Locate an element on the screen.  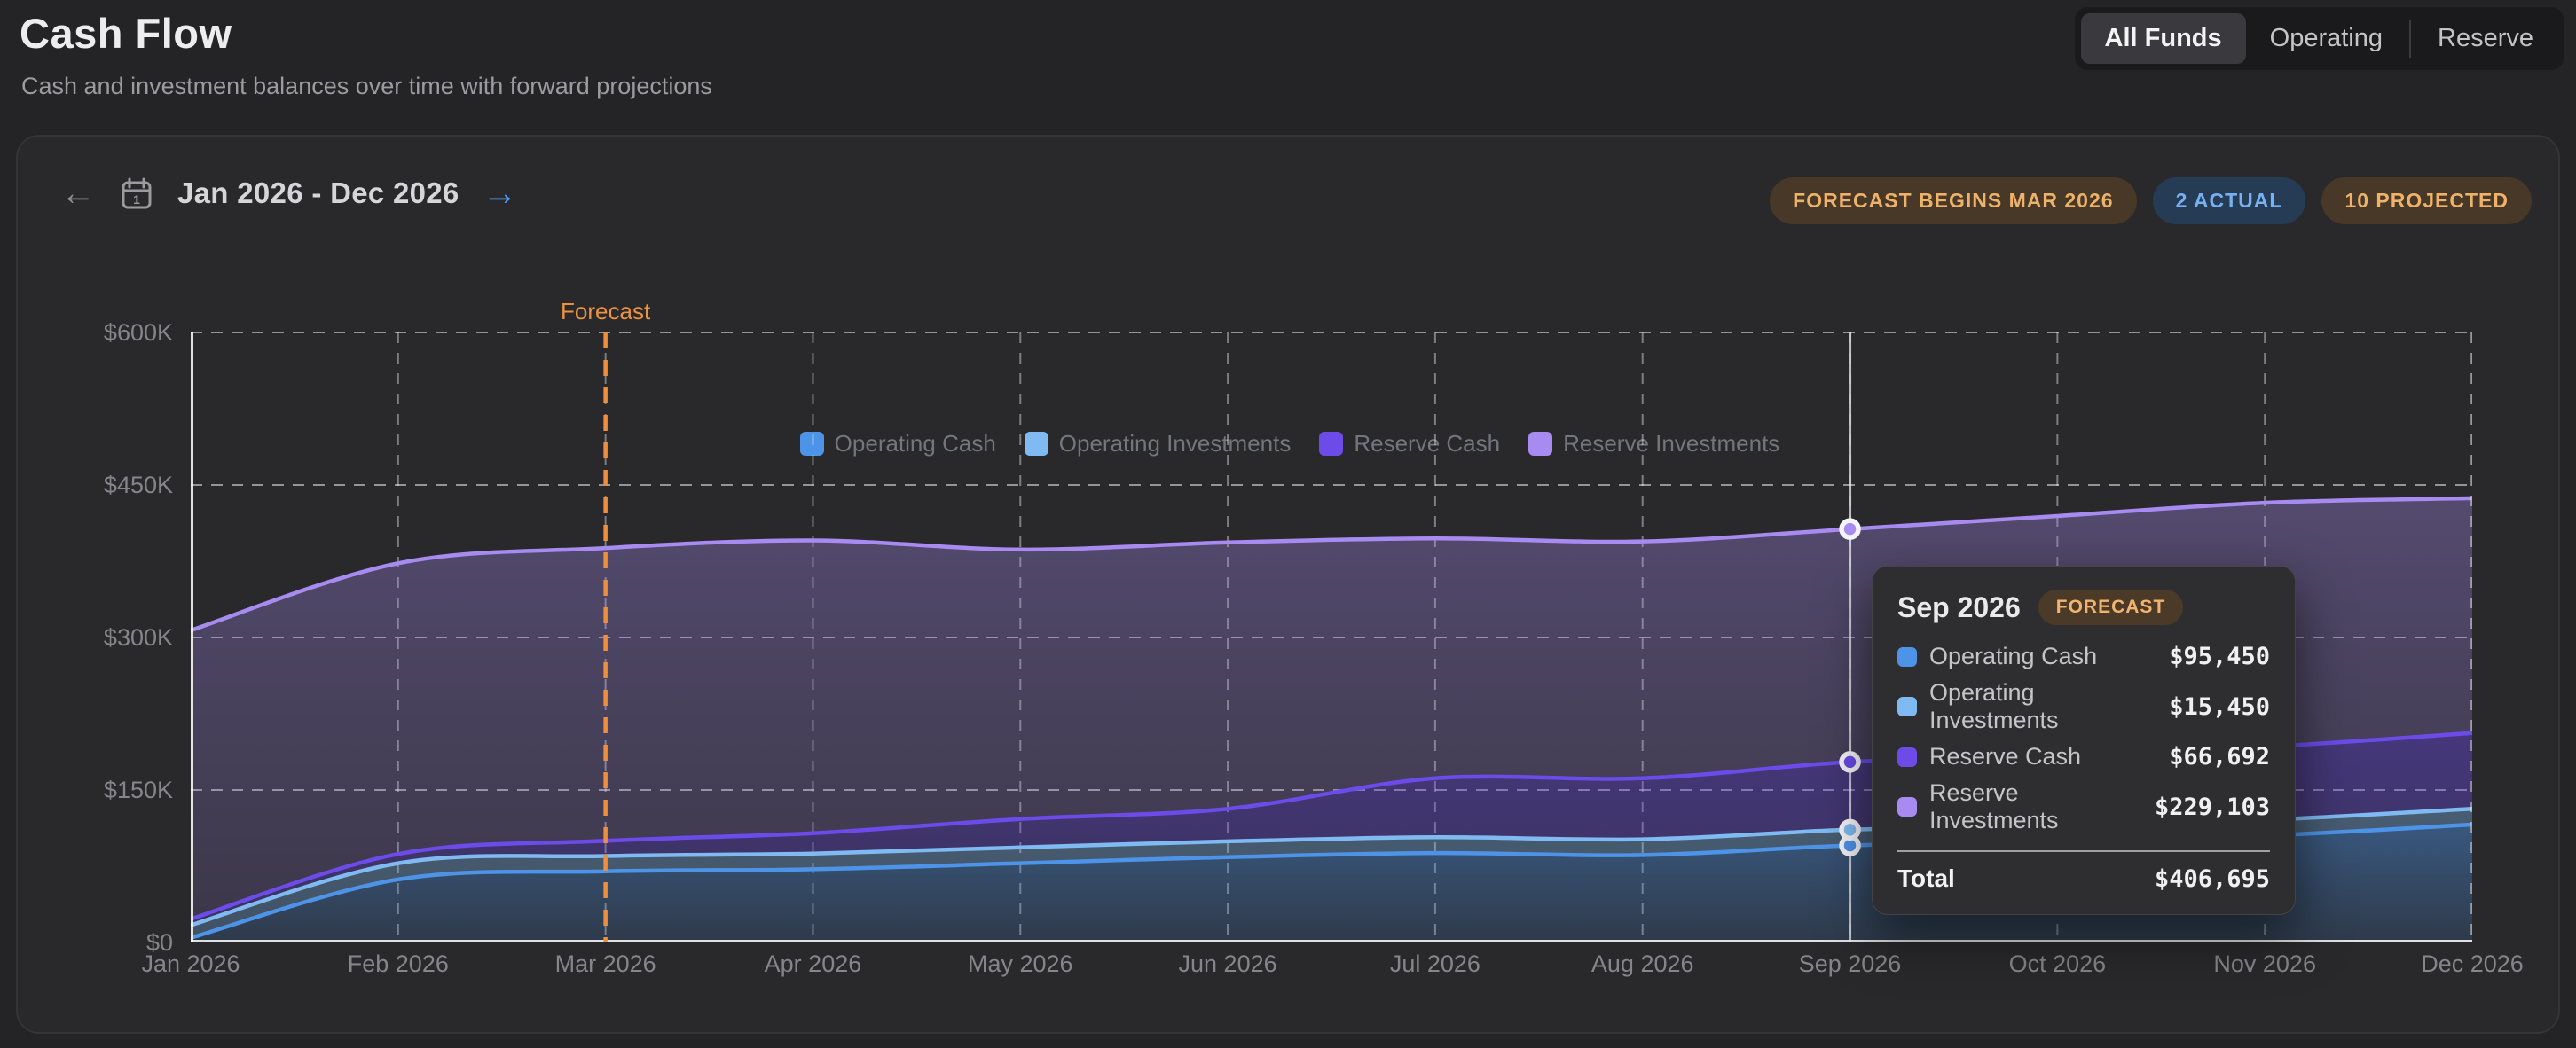
badge-10-projected: 10 PROJECTED is located at coordinates (2426, 200).